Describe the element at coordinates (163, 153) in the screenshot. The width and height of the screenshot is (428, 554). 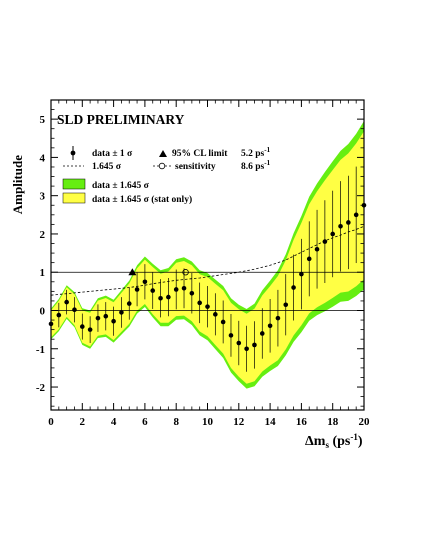
I see `legend-triangle-icon` at that location.